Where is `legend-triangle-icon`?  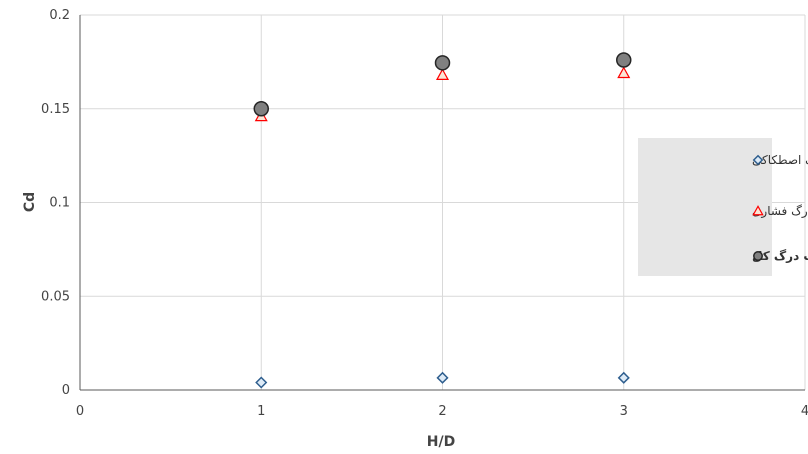 legend-triangle-icon is located at coordinates (758, 210).